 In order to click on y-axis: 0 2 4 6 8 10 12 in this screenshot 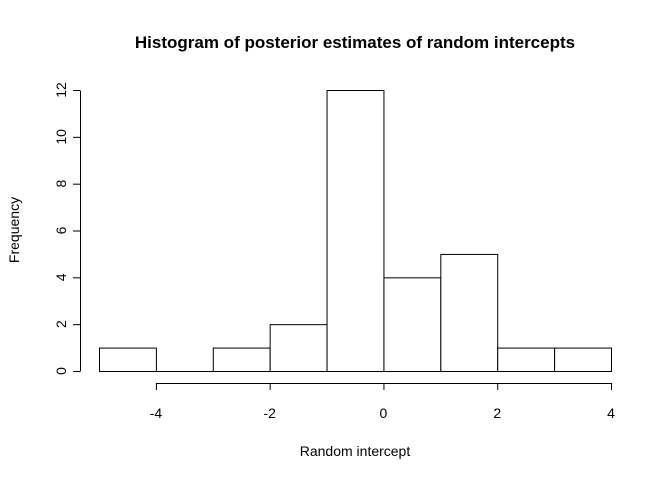, I will do `click(67, 228)`.